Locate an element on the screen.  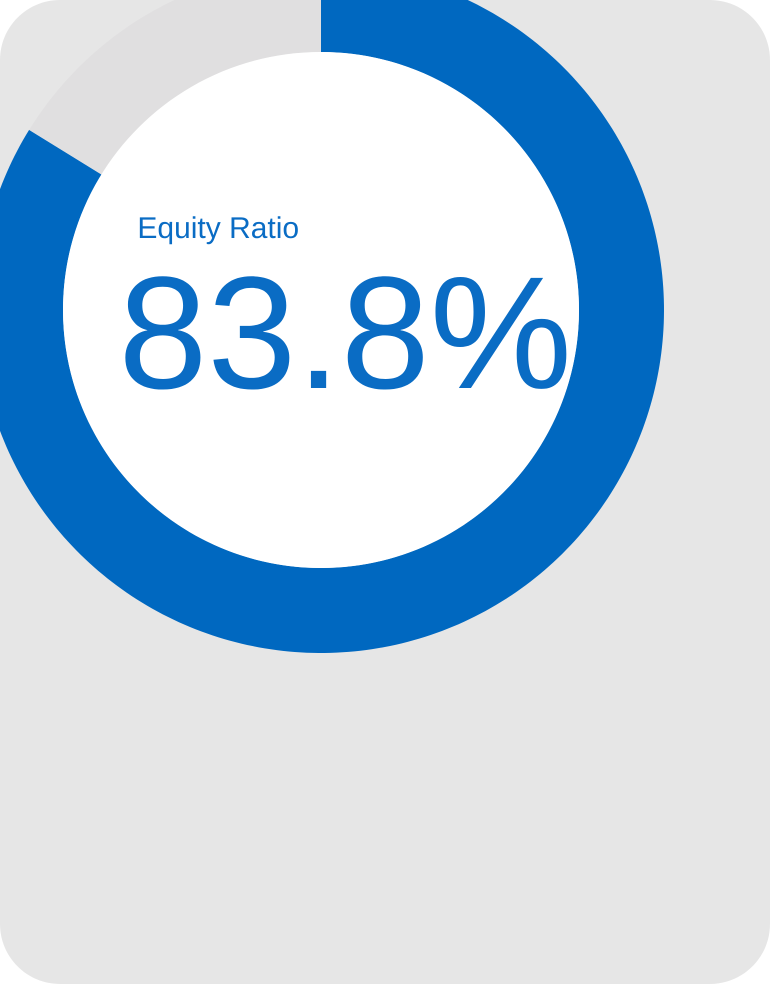
text: Equity Ratio is located at coordinates (219, 230).